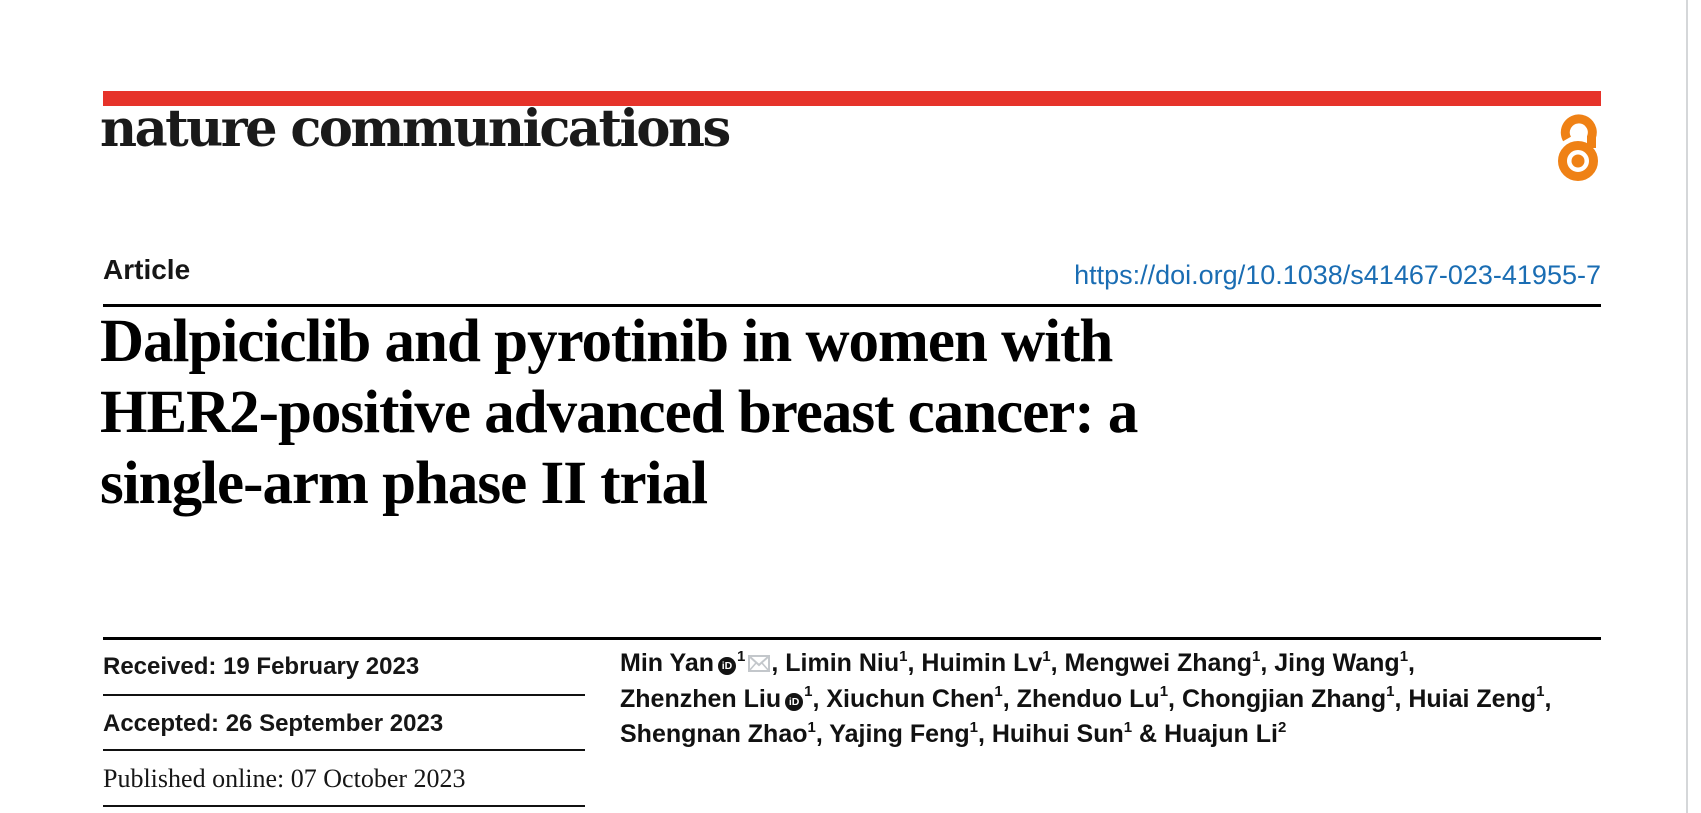 This screenshot has width=1701, height=813. What do you see at coordinates (1057, 734) in the screenshot?
I see `author-name: Huihui Sun` at bounding box center [1057, 734].